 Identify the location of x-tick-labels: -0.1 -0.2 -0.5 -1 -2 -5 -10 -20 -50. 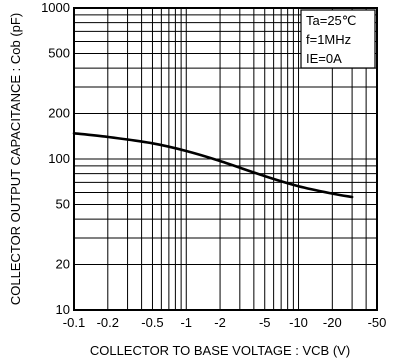
(225, 322).